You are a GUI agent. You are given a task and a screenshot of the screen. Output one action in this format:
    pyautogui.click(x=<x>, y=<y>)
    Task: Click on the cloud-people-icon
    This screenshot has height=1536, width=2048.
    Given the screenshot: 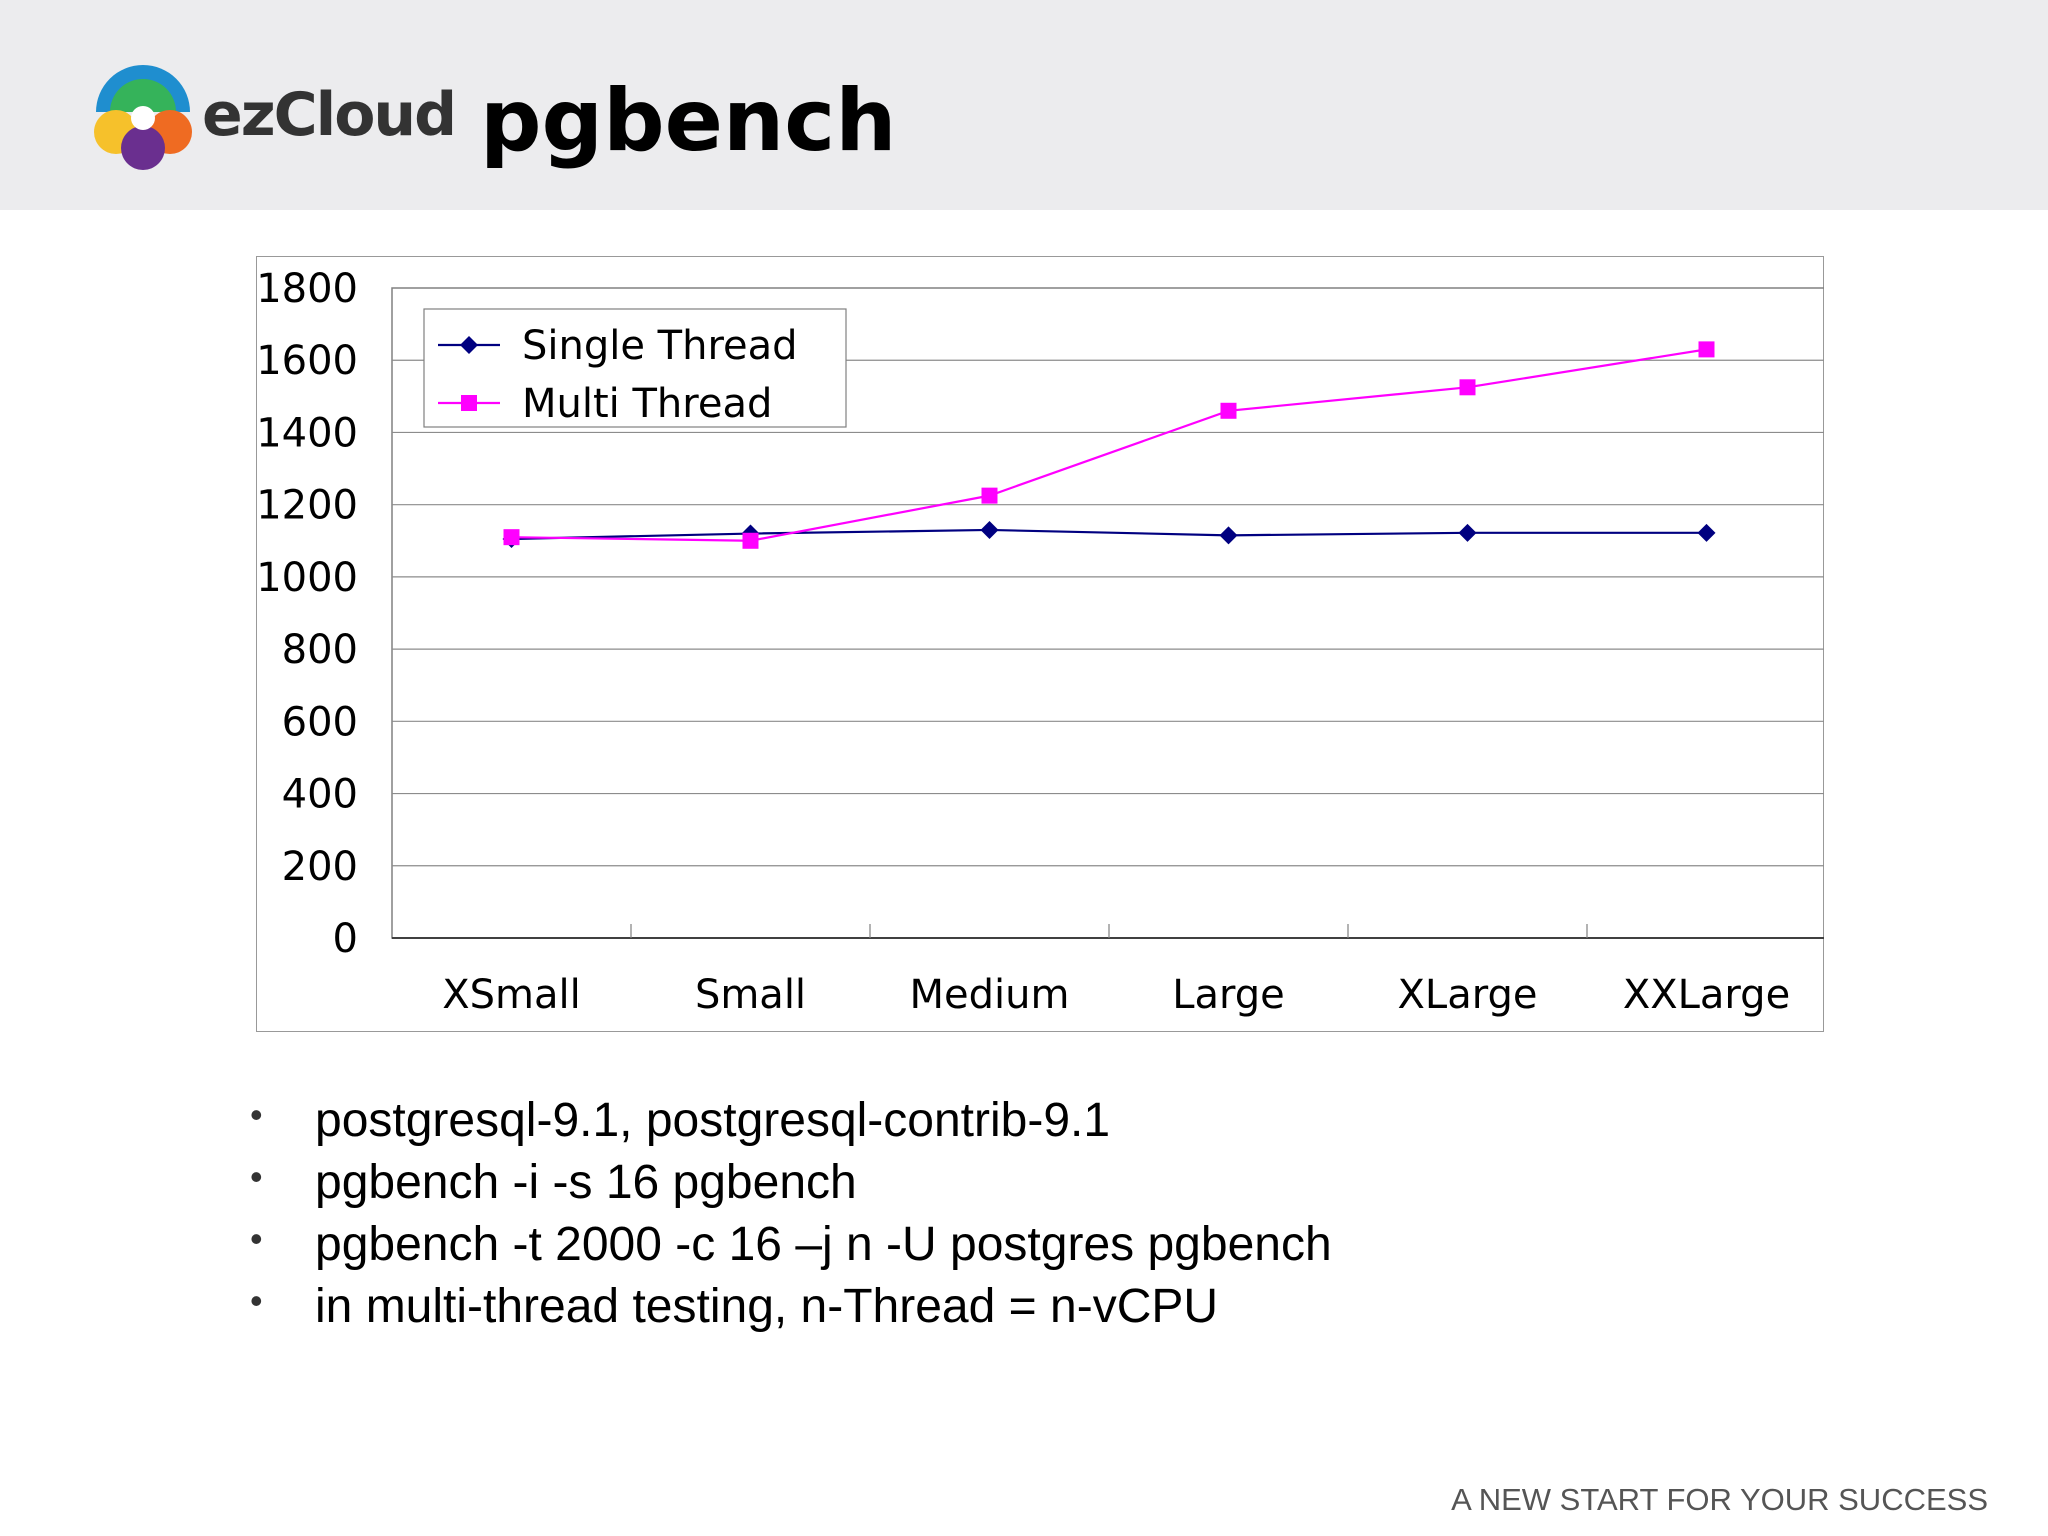 What is the action you would take?
    pyautogui.click(x=143, y=117)
    